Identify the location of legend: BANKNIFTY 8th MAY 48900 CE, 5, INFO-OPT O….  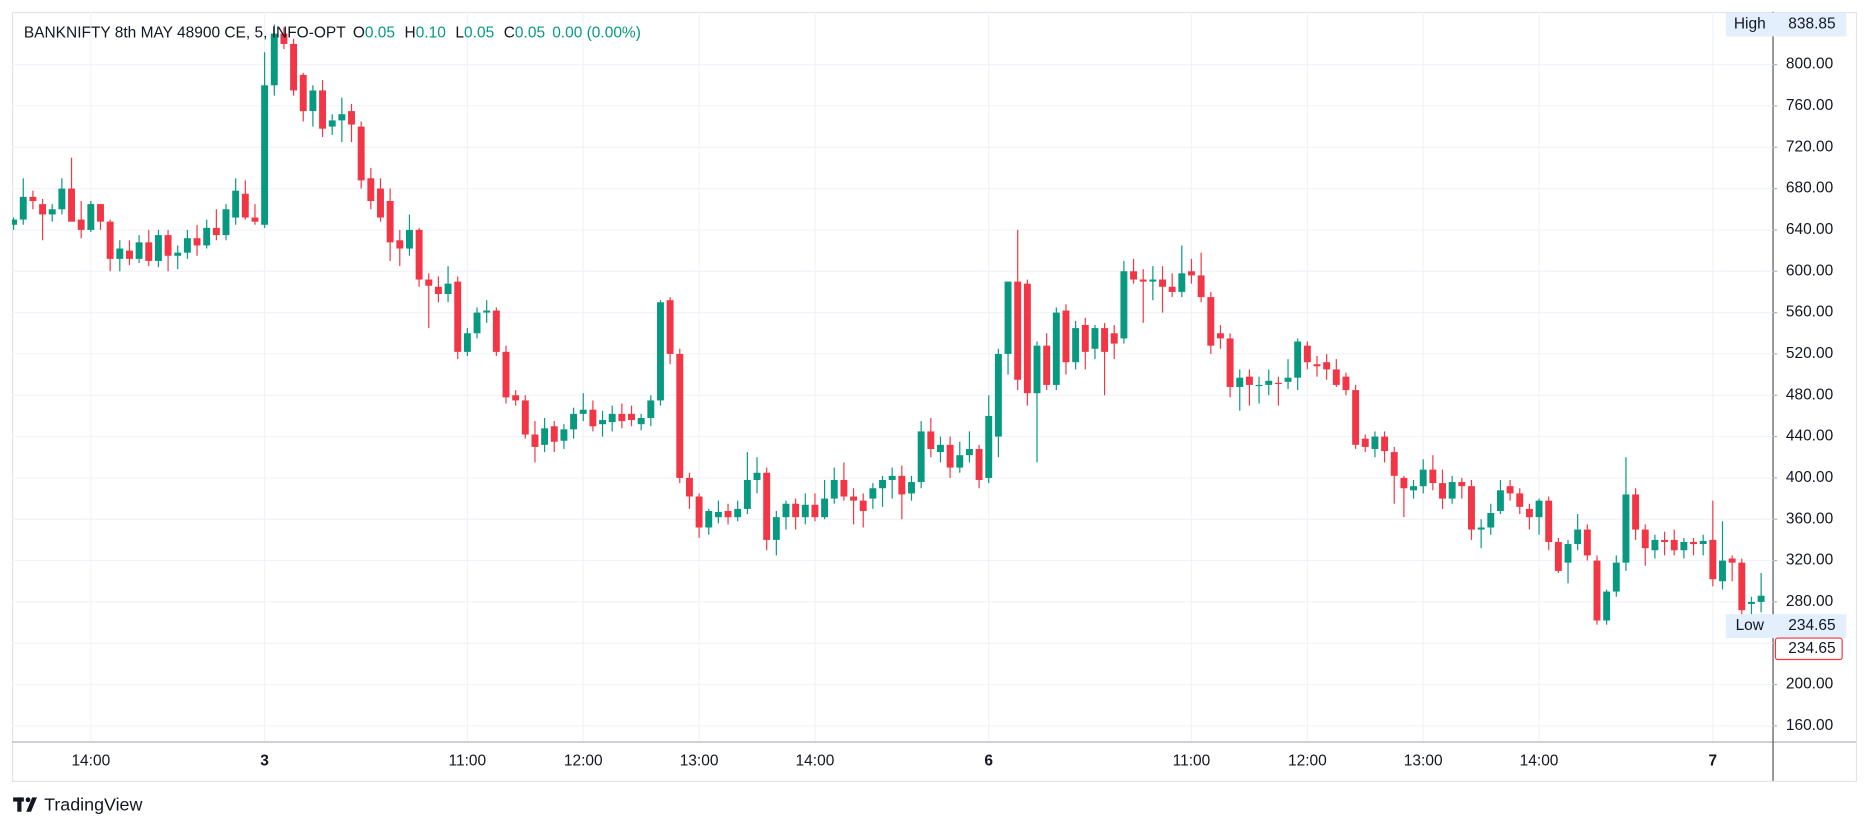
(332, 32).